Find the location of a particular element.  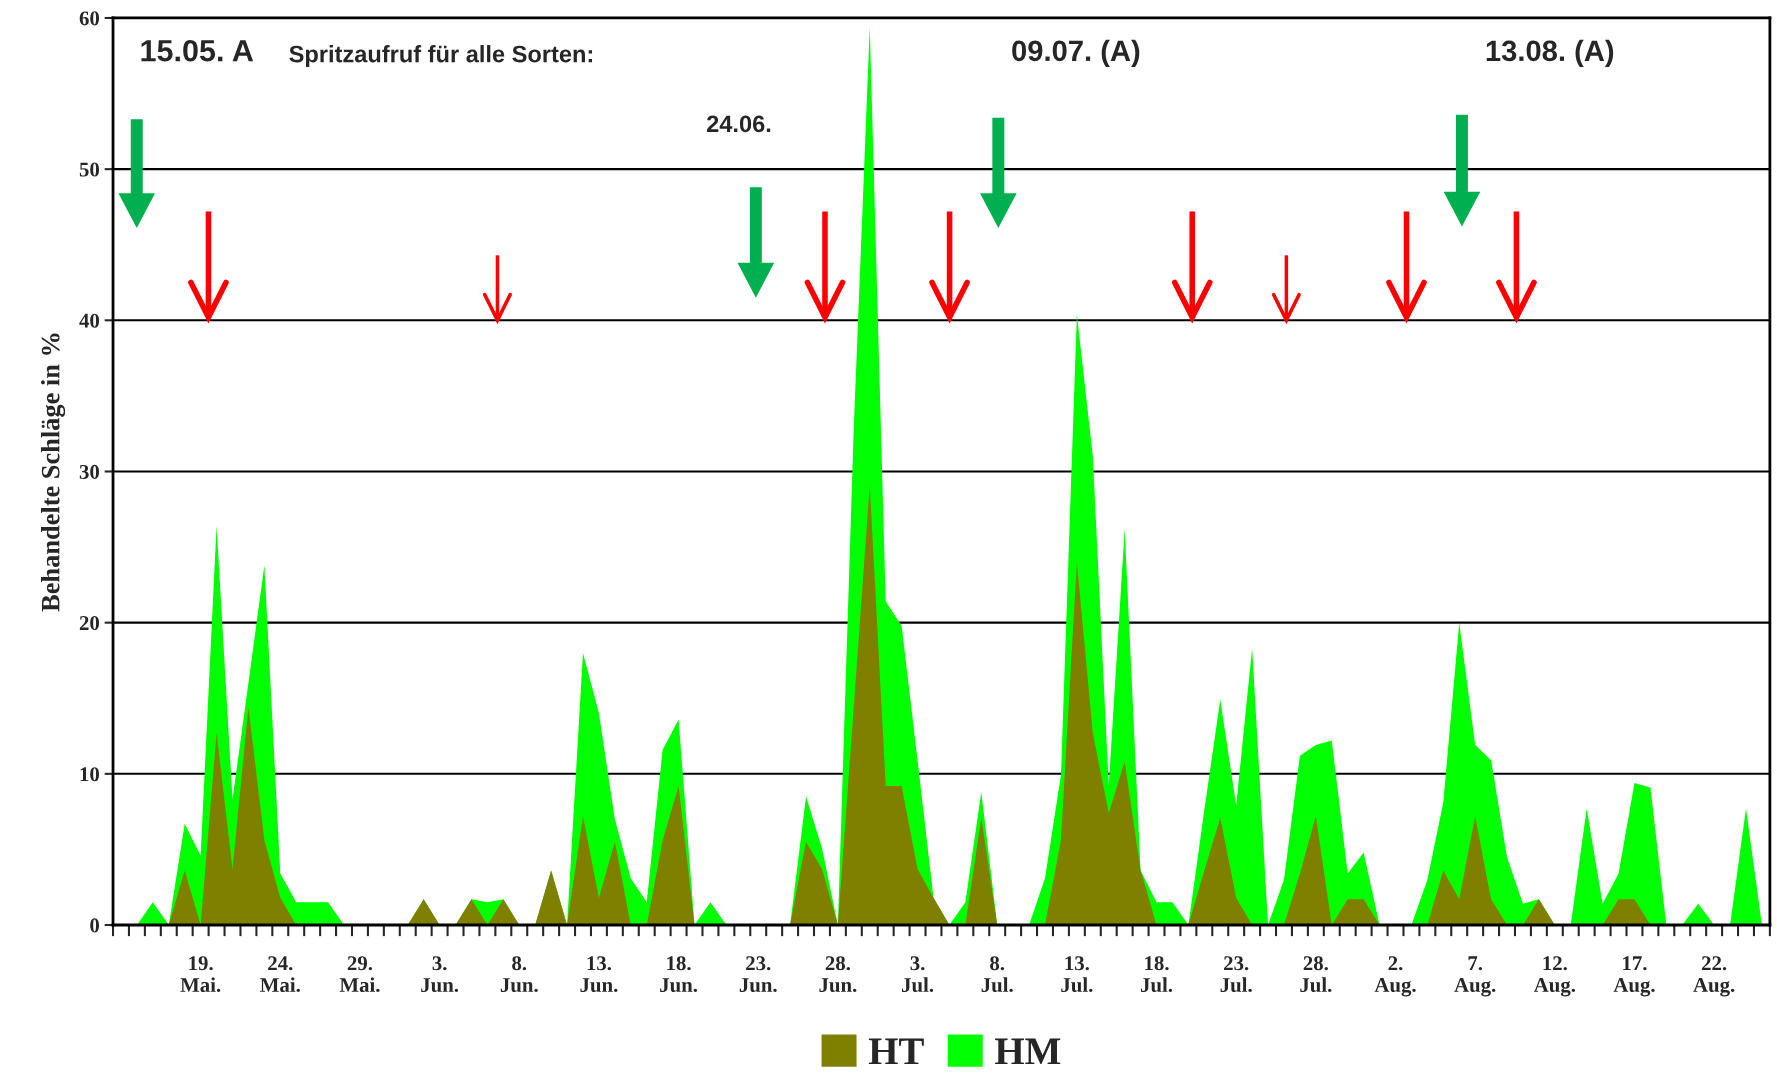

y-tick-label: 10 is located at coordinates (90, 774).